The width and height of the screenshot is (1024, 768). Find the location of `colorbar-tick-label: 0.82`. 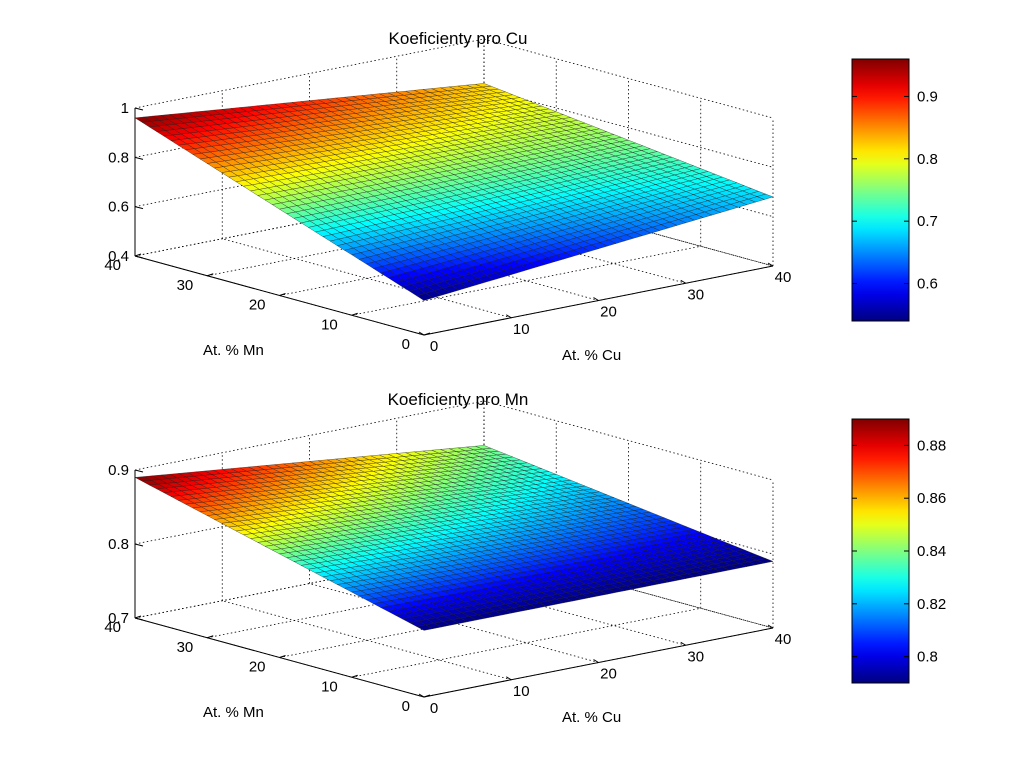

colorbar-tick-label: 0.82 is located at coordinates (931, 604).